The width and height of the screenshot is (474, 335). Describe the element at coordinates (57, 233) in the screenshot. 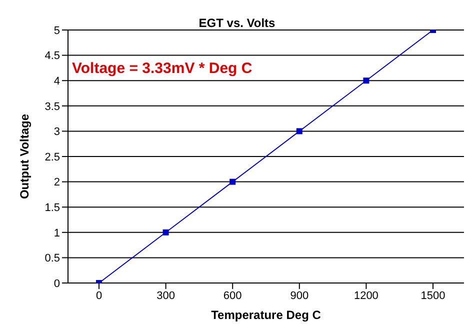

I see `y-tick-label: 1` at that location.